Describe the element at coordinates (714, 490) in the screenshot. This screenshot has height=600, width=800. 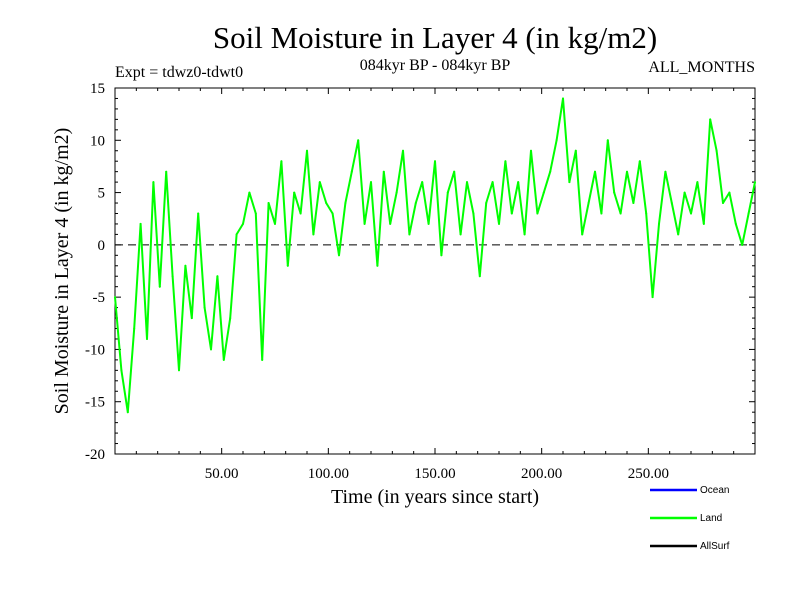
I see `legend-label-ocean: Ocean` at that location.